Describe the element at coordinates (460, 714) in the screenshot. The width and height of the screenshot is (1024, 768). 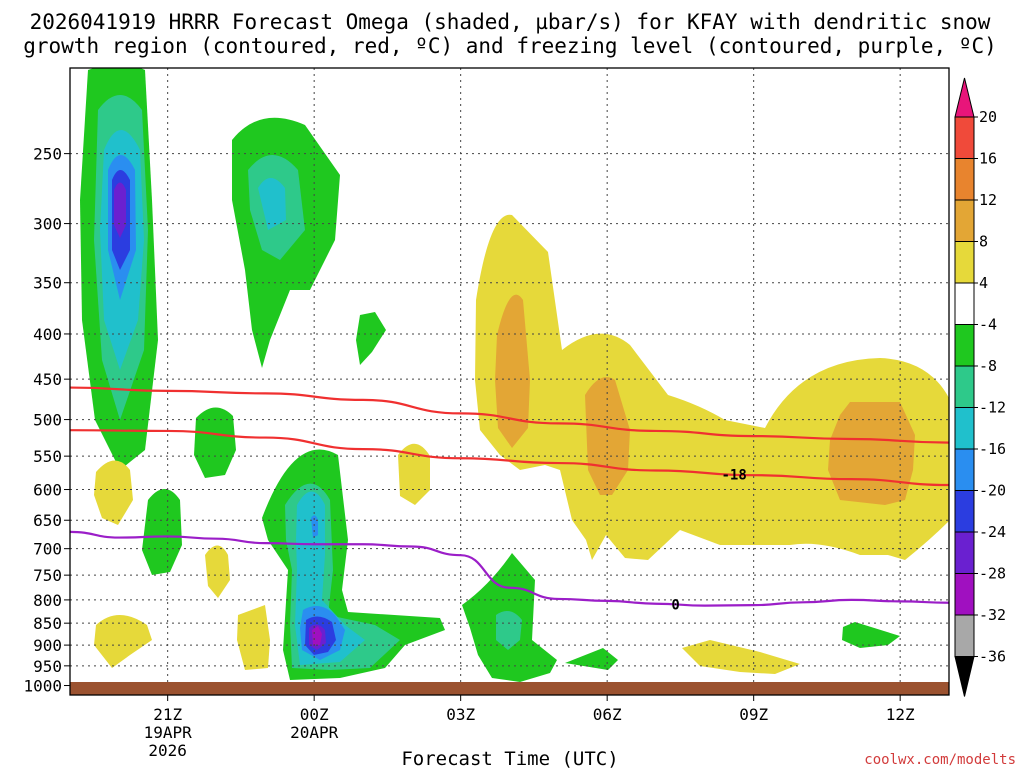
I see `x-tick-label: 03Z` at that location.